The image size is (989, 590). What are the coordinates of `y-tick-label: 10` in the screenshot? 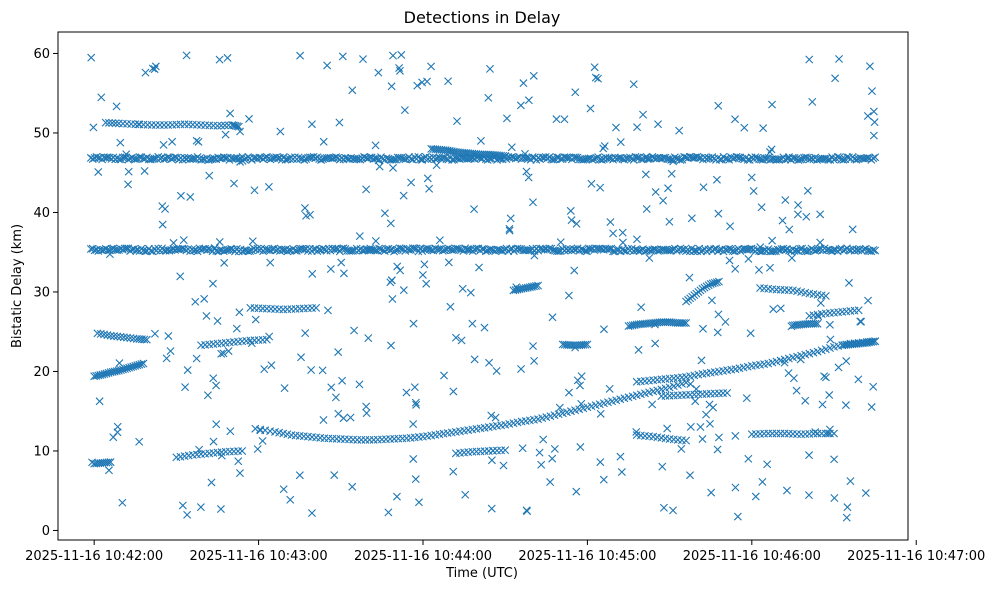 It's located at (41, 451).